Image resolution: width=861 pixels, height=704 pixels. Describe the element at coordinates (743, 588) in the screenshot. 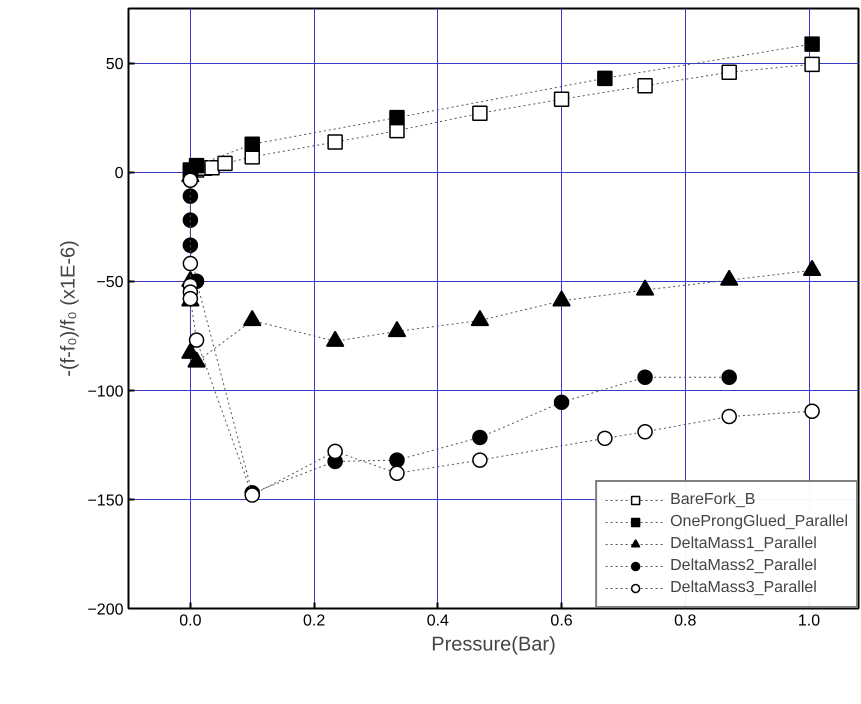

I see `legend-label: DeltaMass3_Parallel` at that location.